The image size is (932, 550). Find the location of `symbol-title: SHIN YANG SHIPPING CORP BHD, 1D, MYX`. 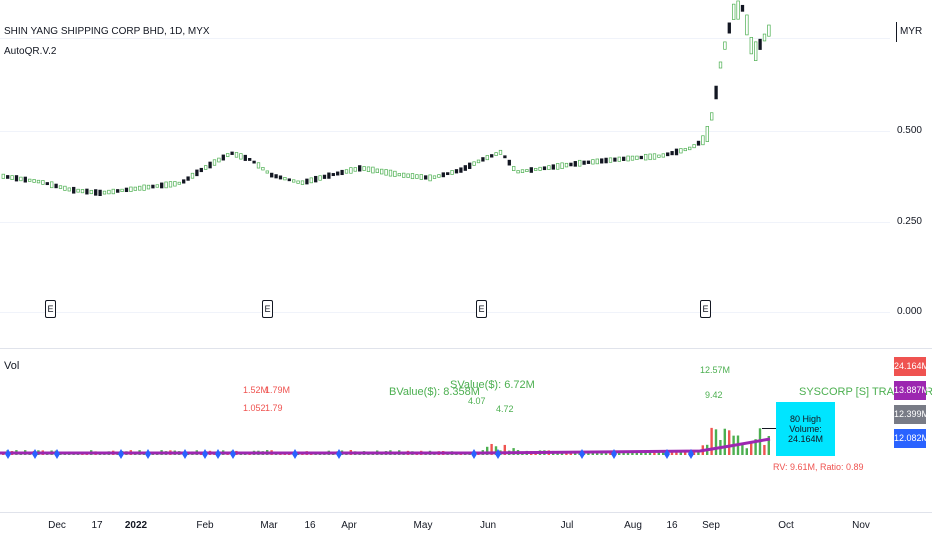

symbol-title: SHIN YANG SHIPPING CORP BHD, 1D, MYX is located at coordinates (107, 31).